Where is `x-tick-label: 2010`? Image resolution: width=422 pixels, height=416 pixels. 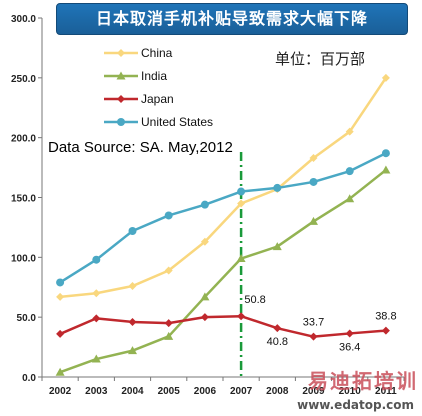
x-tick-label: 2010 is located at coordinates (350, 391).